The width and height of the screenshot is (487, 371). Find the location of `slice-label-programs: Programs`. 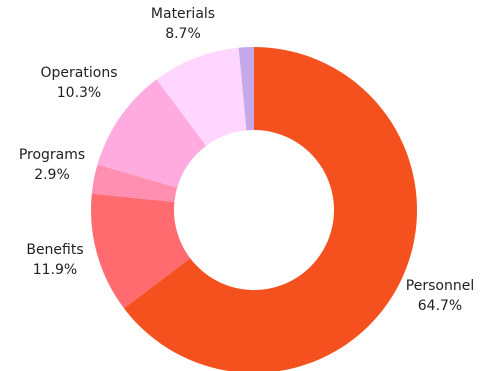

slice-label-programs: Programs is located at coordinates (52, 155).